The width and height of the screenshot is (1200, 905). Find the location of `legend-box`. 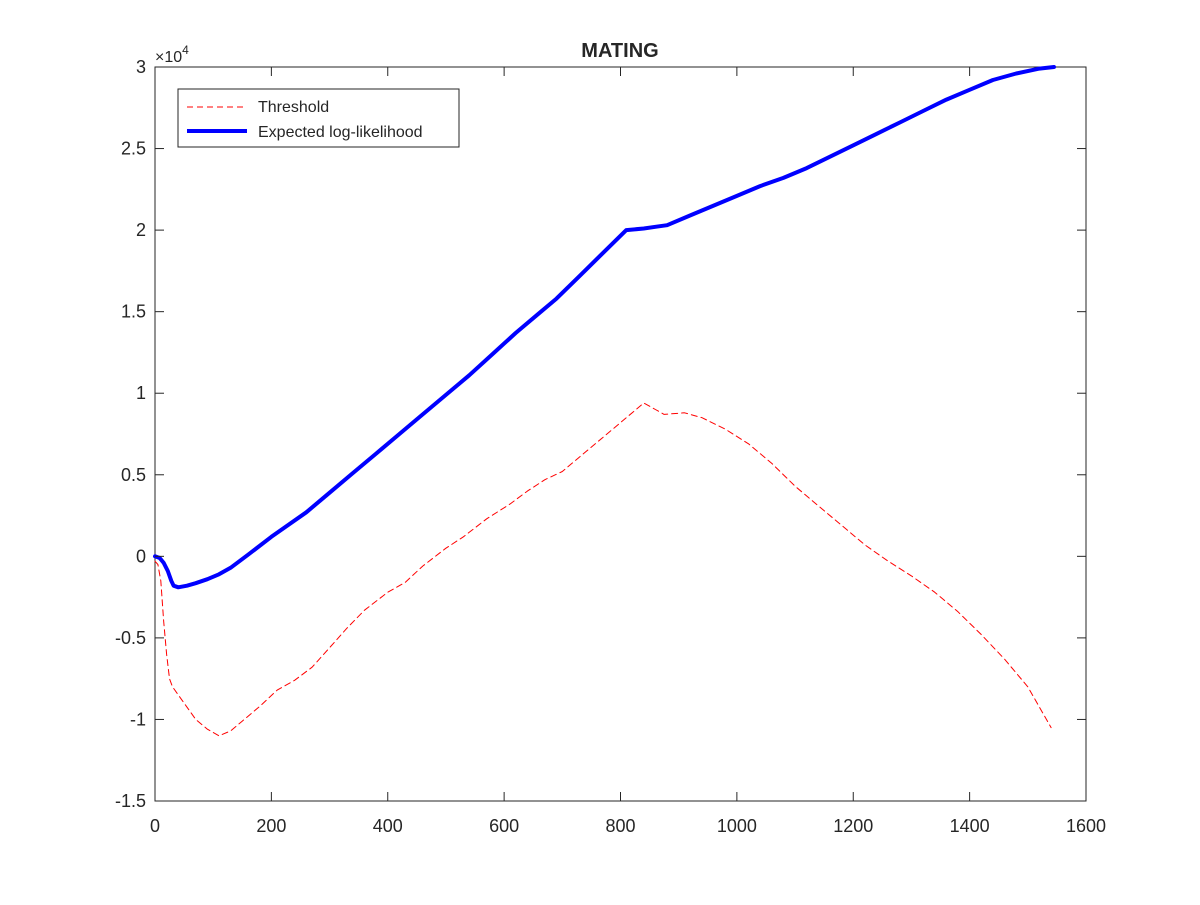

legend-box is located at coordinates (318, 118).